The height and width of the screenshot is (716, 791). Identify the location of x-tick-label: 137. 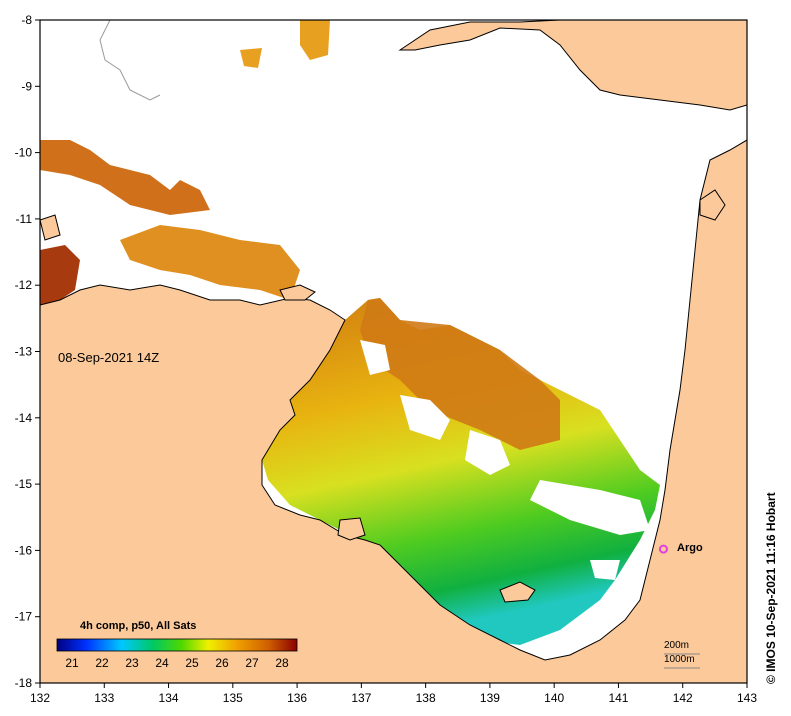
(361, 698).